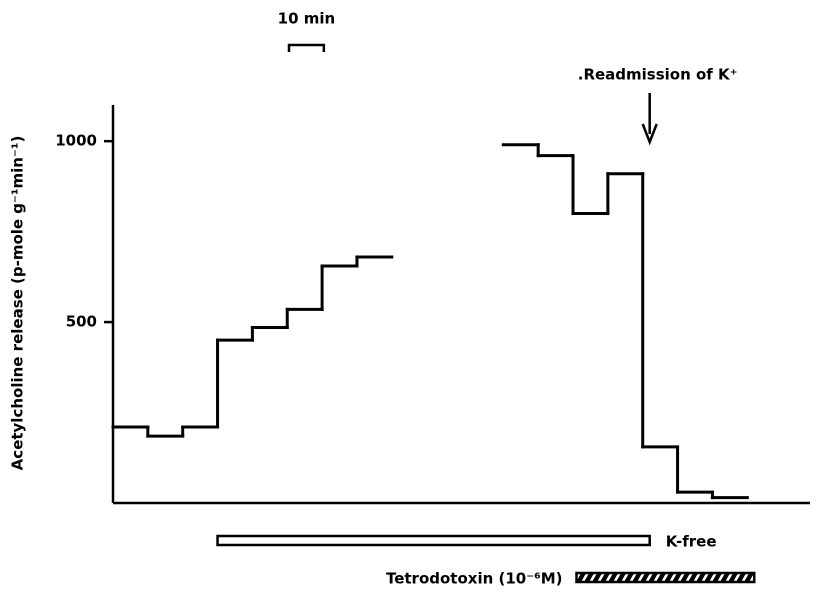 This screenshot has height=592, width=825. I want to click on period-label: Tetrodotoxin (10⁻⁶M), so click(474, 579).